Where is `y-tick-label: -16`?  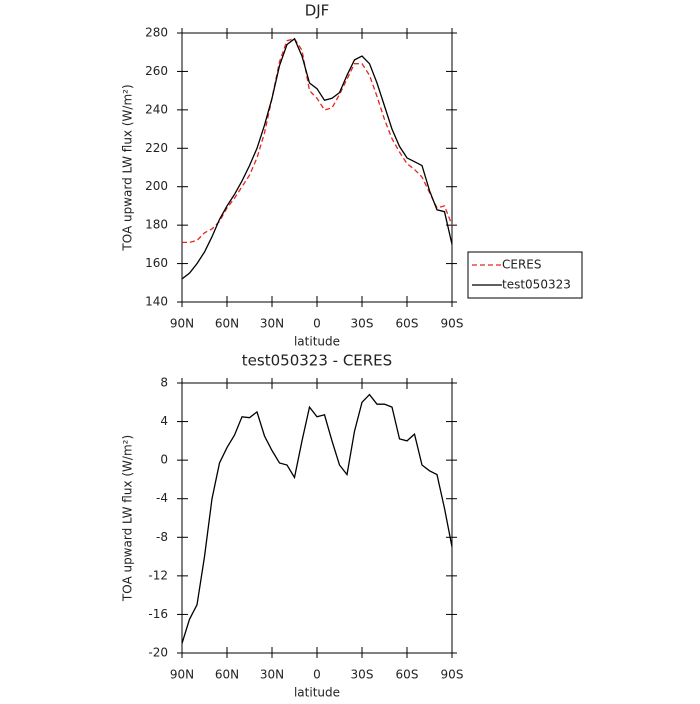 y-tick-label: -16 is located at coordinates (158, 614).